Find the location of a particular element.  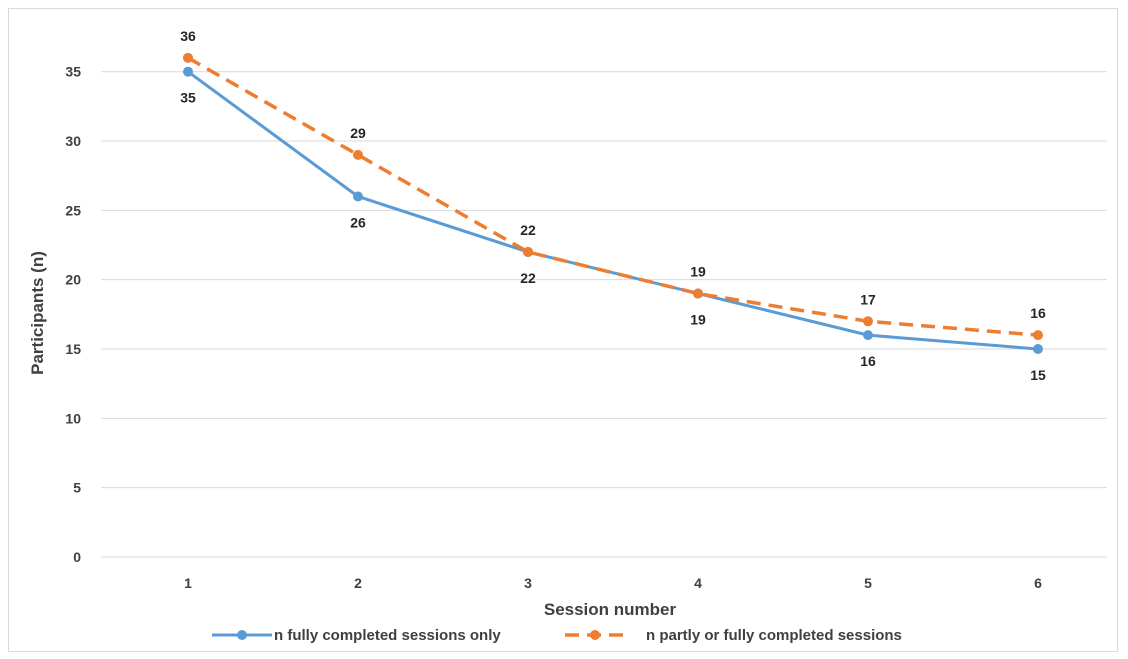

data-label: 36 is located at coordinates (188, 36).